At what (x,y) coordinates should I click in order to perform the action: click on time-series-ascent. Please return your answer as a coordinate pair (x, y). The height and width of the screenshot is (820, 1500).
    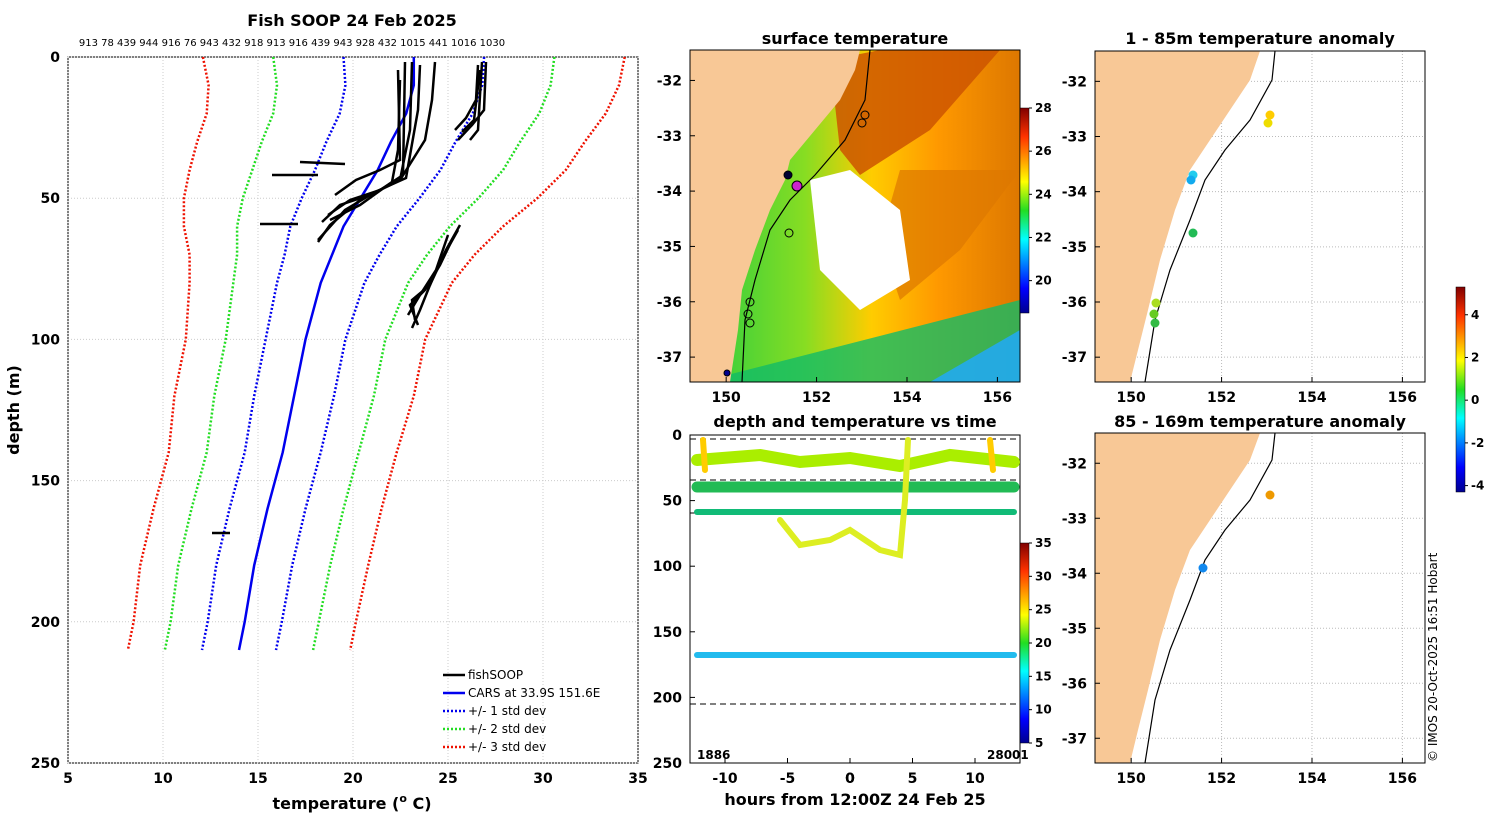
    Looking at the image, I should click on (991, 455).